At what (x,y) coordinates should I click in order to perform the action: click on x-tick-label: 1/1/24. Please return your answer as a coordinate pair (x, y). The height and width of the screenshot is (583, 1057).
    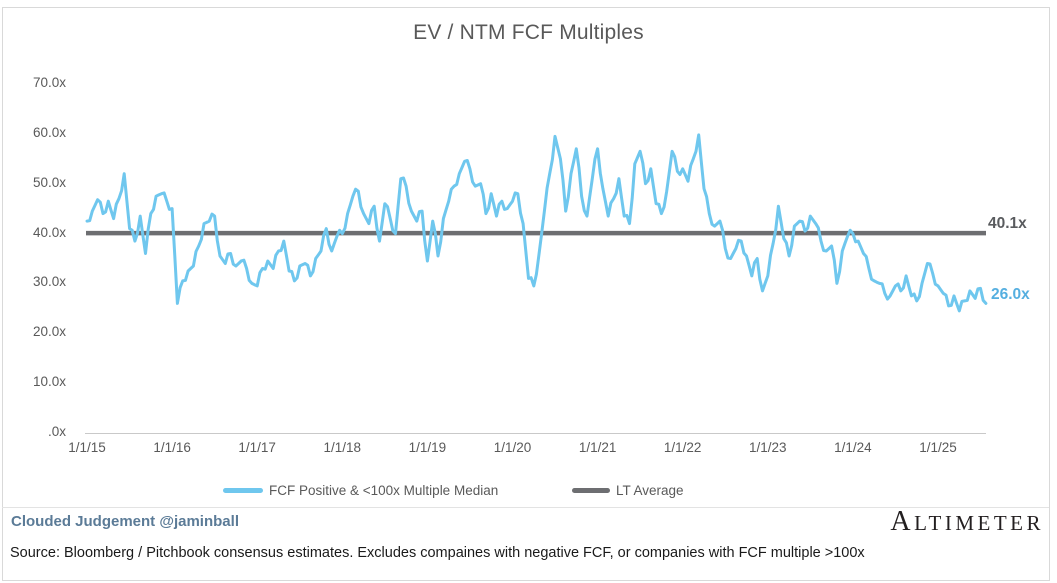
    Looking at the image, I should click on (853, 447).